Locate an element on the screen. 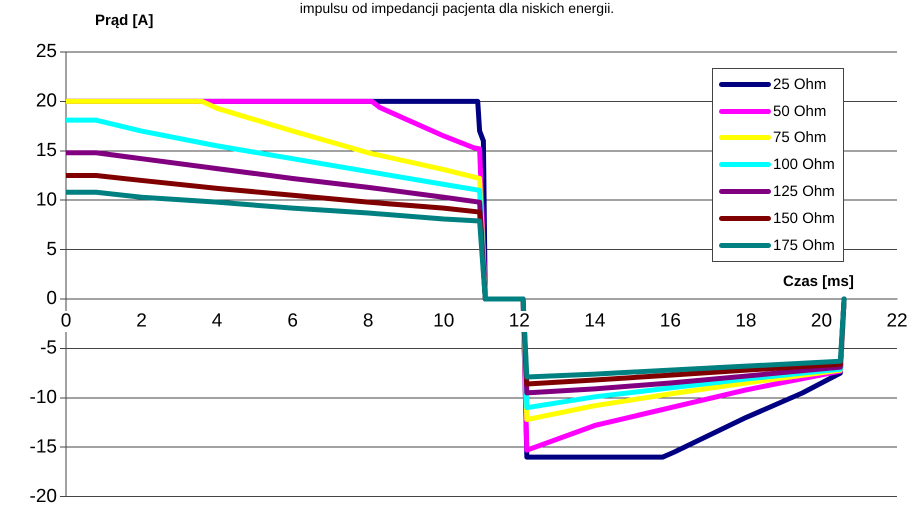 This screenshot has width=914, height=511. y-tick-label: 20 is located at coordinates (46, 101).